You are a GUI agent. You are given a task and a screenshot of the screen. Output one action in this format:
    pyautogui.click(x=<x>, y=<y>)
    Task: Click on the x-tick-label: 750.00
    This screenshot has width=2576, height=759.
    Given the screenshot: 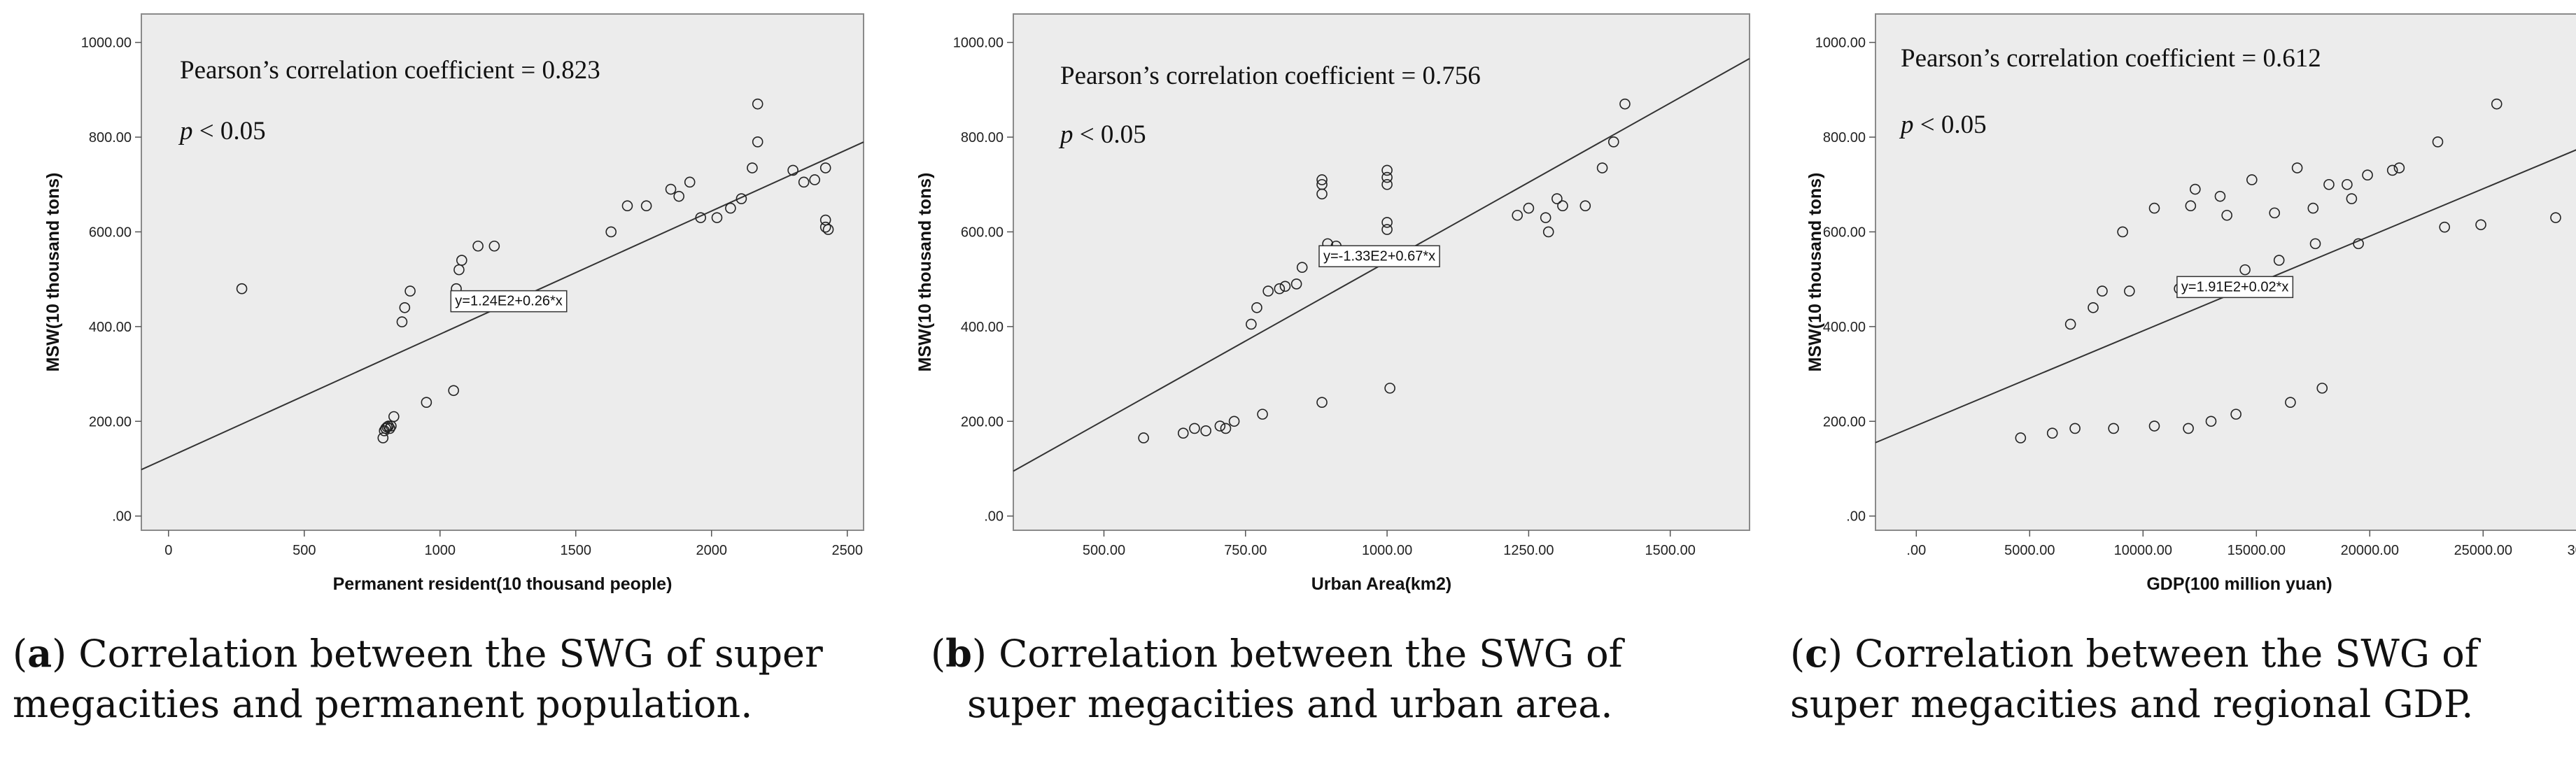 What is the action you would take?
    pyautogui.click(x=1245, y=550)
    